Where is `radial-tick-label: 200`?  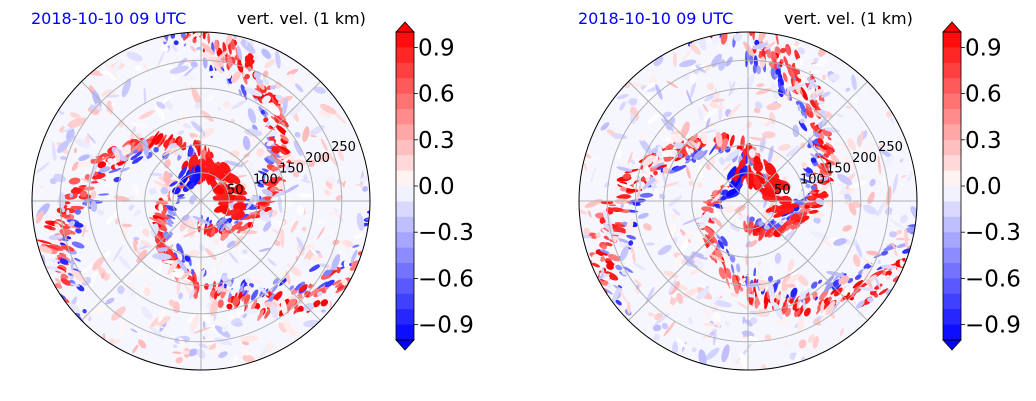 radial-tick-label: 200 is located at coordinates (317, 158).